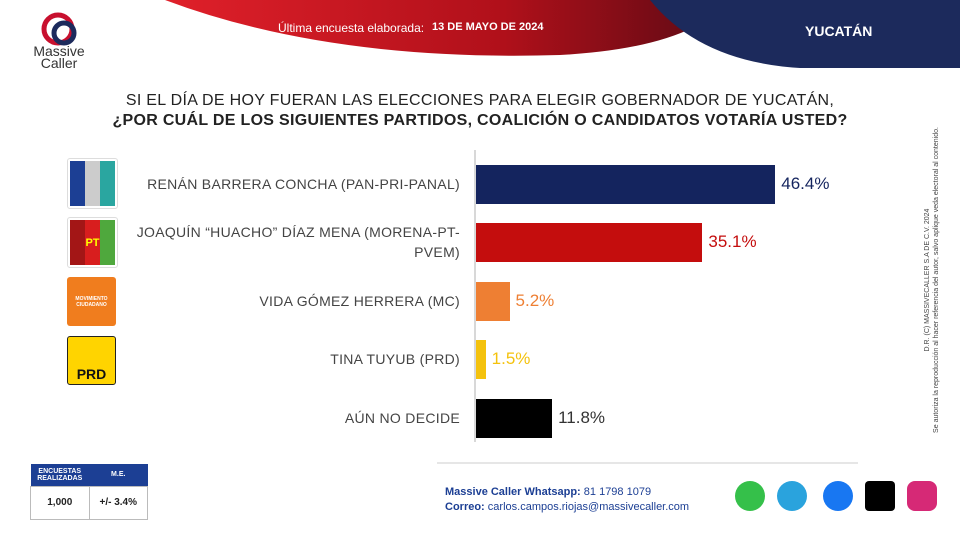 Image resolution: width=960 pixels, height=540 pixels. What do you see at coordinates (59, 51) in the screenshot?
I see `brand-line: Massive` at bounding box center [59, 51].